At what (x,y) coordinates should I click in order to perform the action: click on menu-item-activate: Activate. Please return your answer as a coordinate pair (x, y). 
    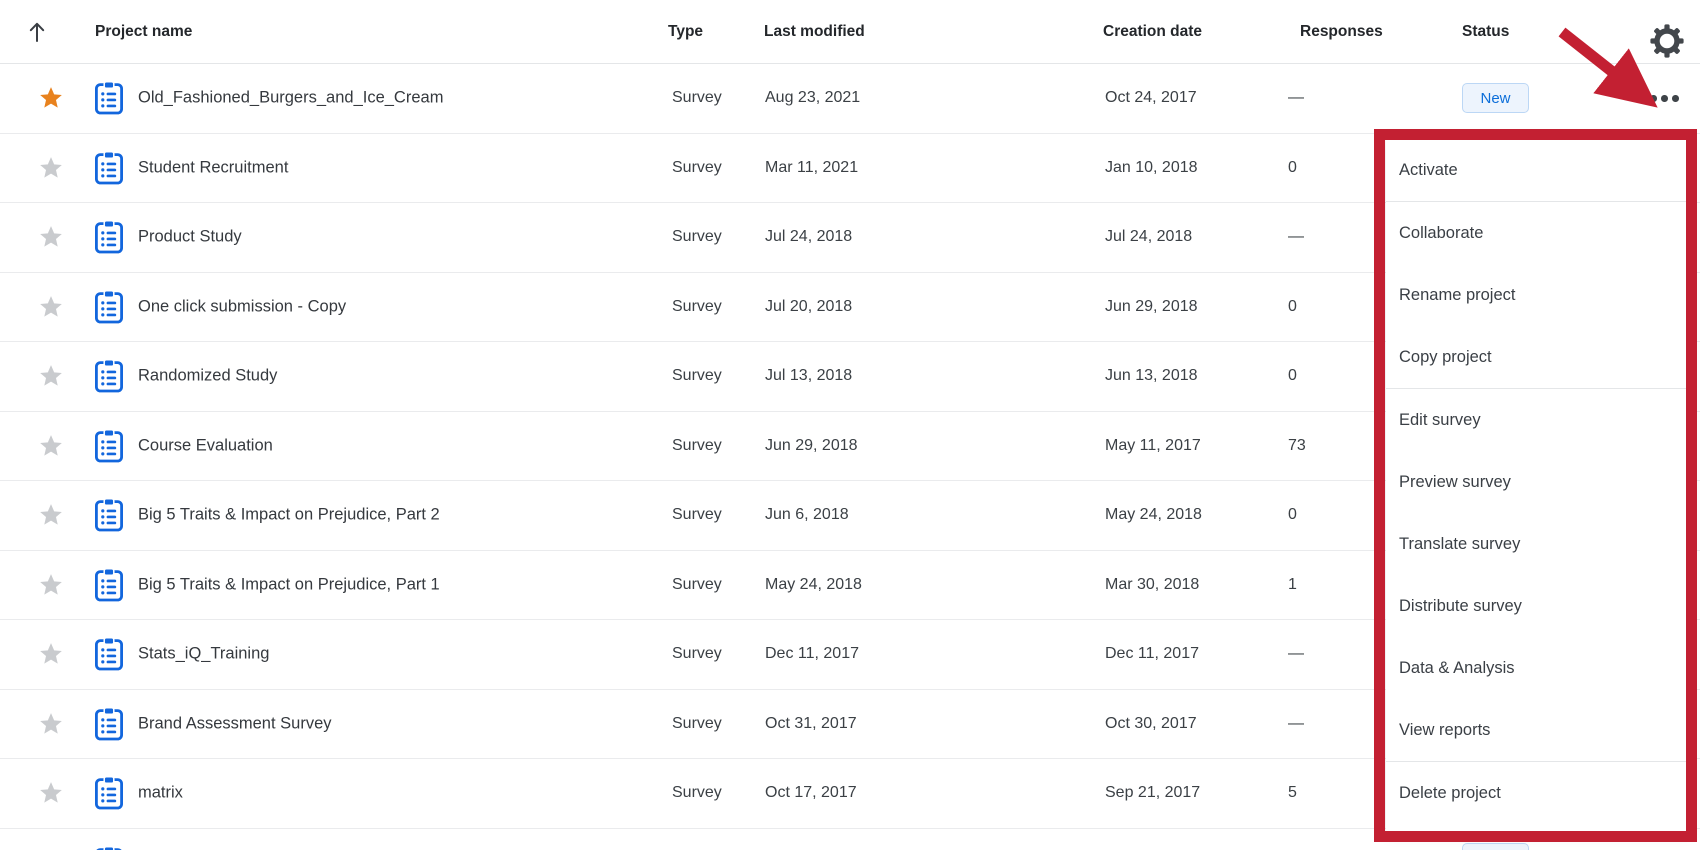
    Looking at the image, I should click on (1538, 170).